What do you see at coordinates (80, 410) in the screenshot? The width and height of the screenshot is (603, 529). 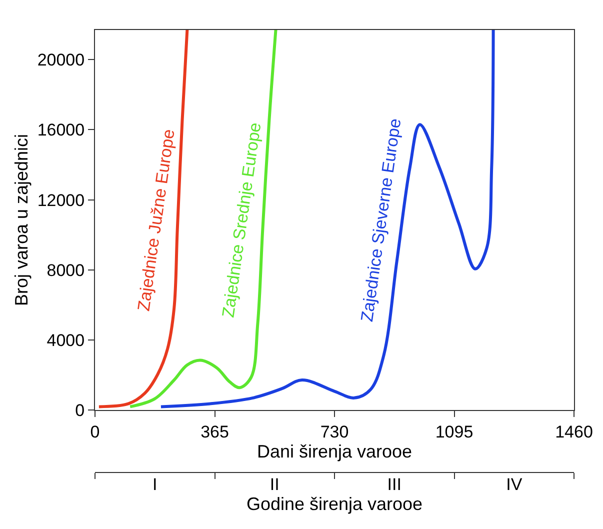 I see `y-tick-label: 0` at bounding box center [80, 410].